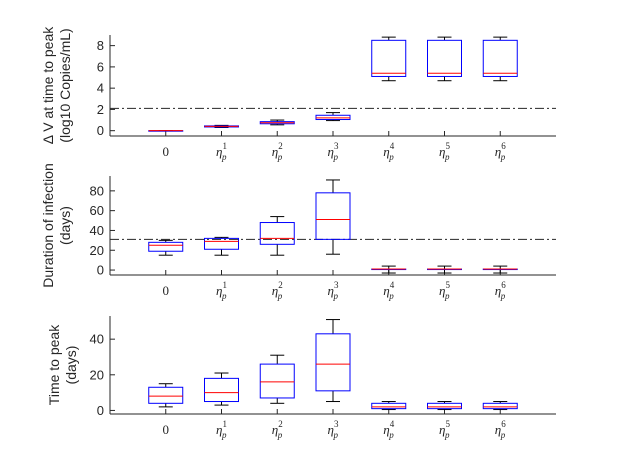  What do you see at coordinates (54, 364) in the screenshot?
I see `y-axis-label-line: Time to peak` at bounding box center [54, 364].